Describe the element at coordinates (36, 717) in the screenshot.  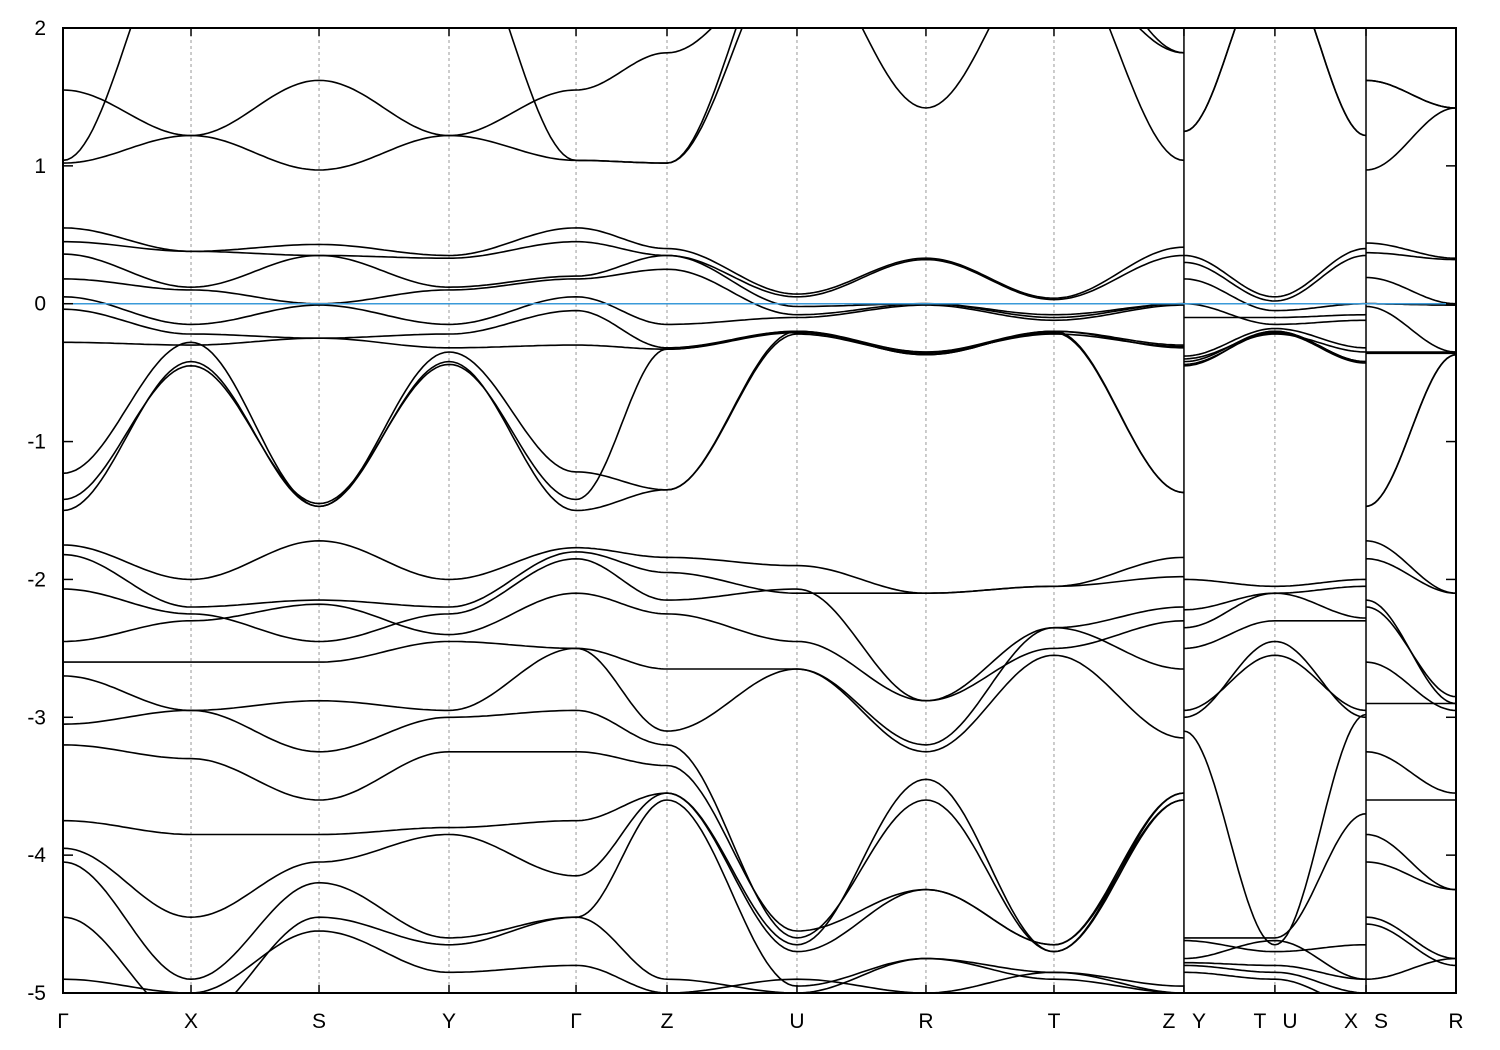
I see `y-tick-label: -3` at that location.